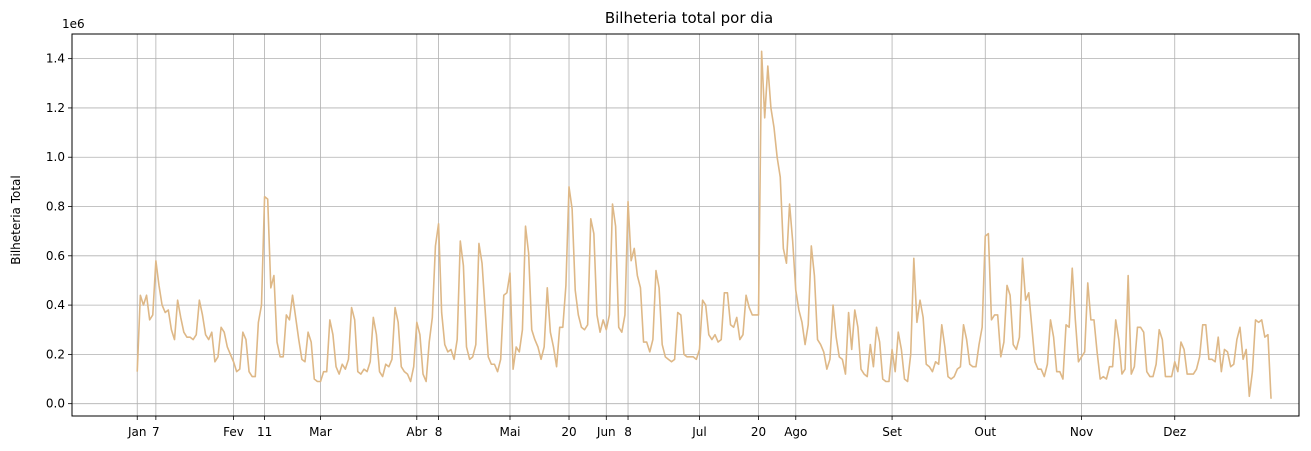 The height and width of the screenshot is (451, 1311). I want to click on y-tick-label: 0.2, so click(55, 354).